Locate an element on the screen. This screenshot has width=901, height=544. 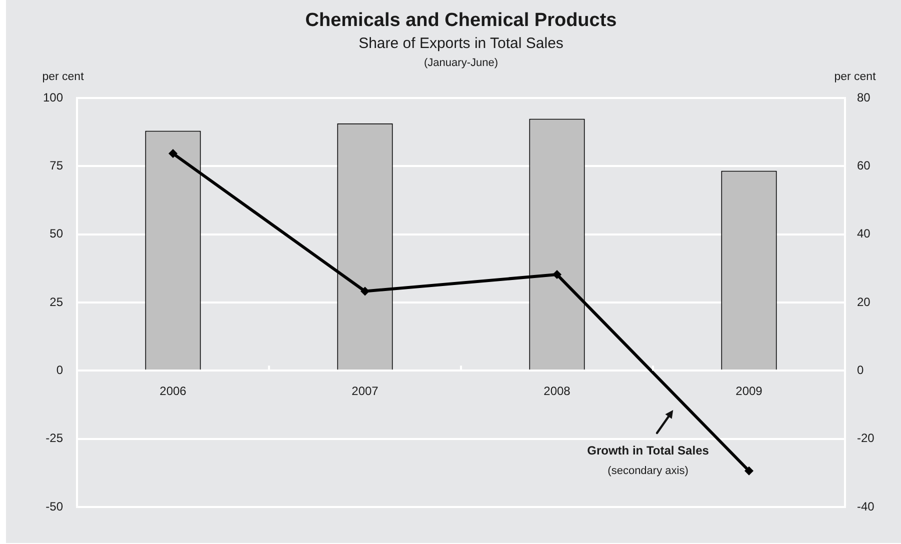
x-tick-label: 2008 is located at coordinates (557, 391).